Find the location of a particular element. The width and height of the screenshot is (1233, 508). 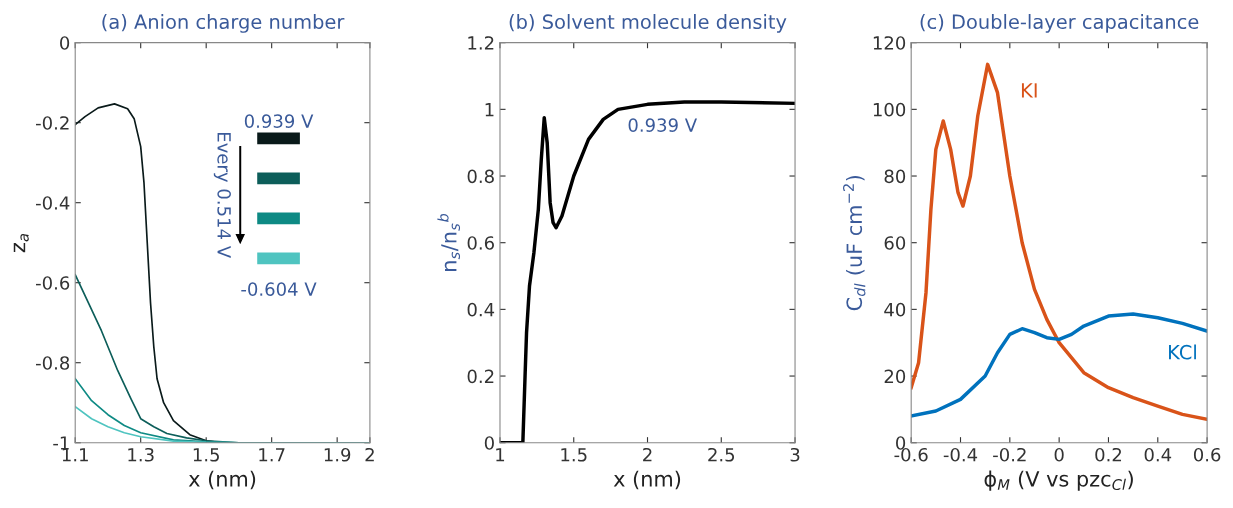

y-tick-label: 0.6 is located at coordinates (480, 243).